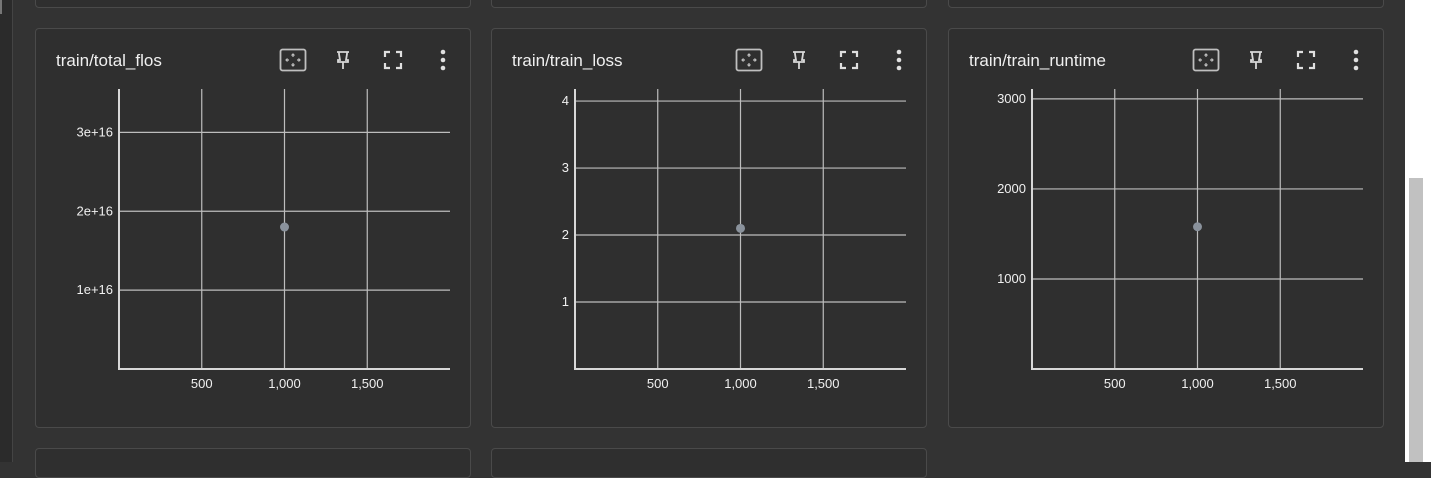 This screenshot has height=478, width=1431. Describe the element at coordinates (565, 100) in the screenshot. I see `y-tick-label: 4` at that location.